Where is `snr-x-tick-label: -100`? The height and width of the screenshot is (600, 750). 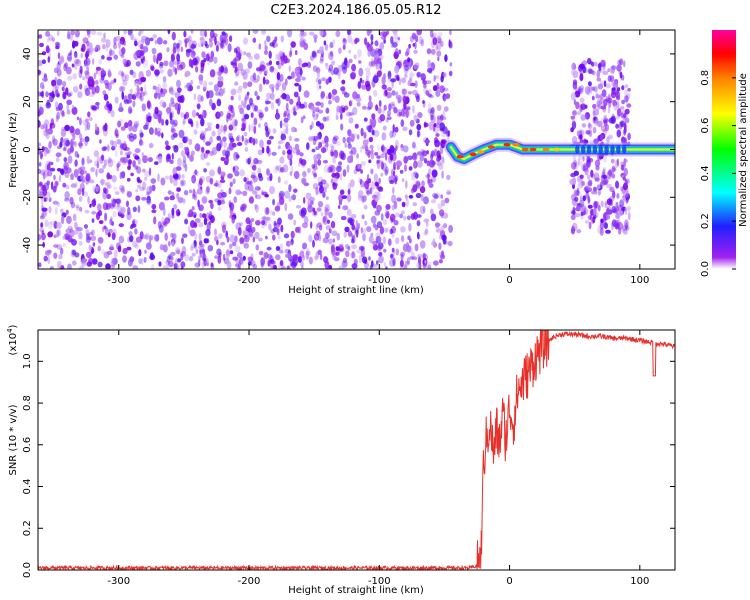
snr-x-tick-label: -100 is located at coordinates (379, 581).